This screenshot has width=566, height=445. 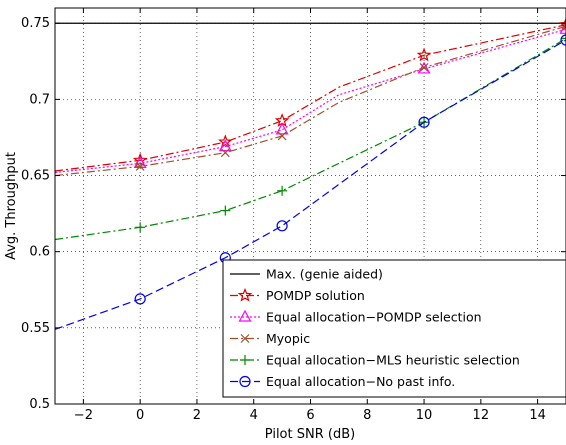 I want to click on legend-label: Myopic, so click(x=288, y=338).